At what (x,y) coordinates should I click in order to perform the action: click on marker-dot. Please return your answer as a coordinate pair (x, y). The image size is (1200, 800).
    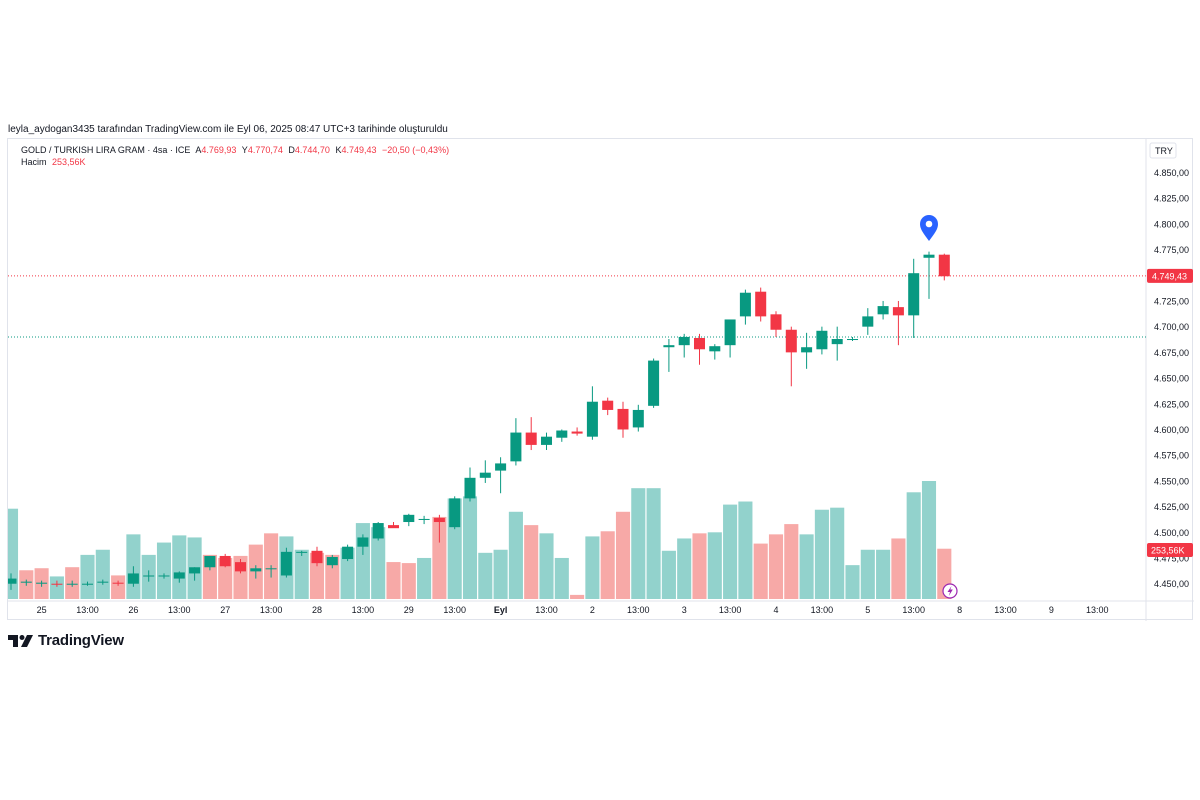
    Looking at the image, I should click on (929, 224).